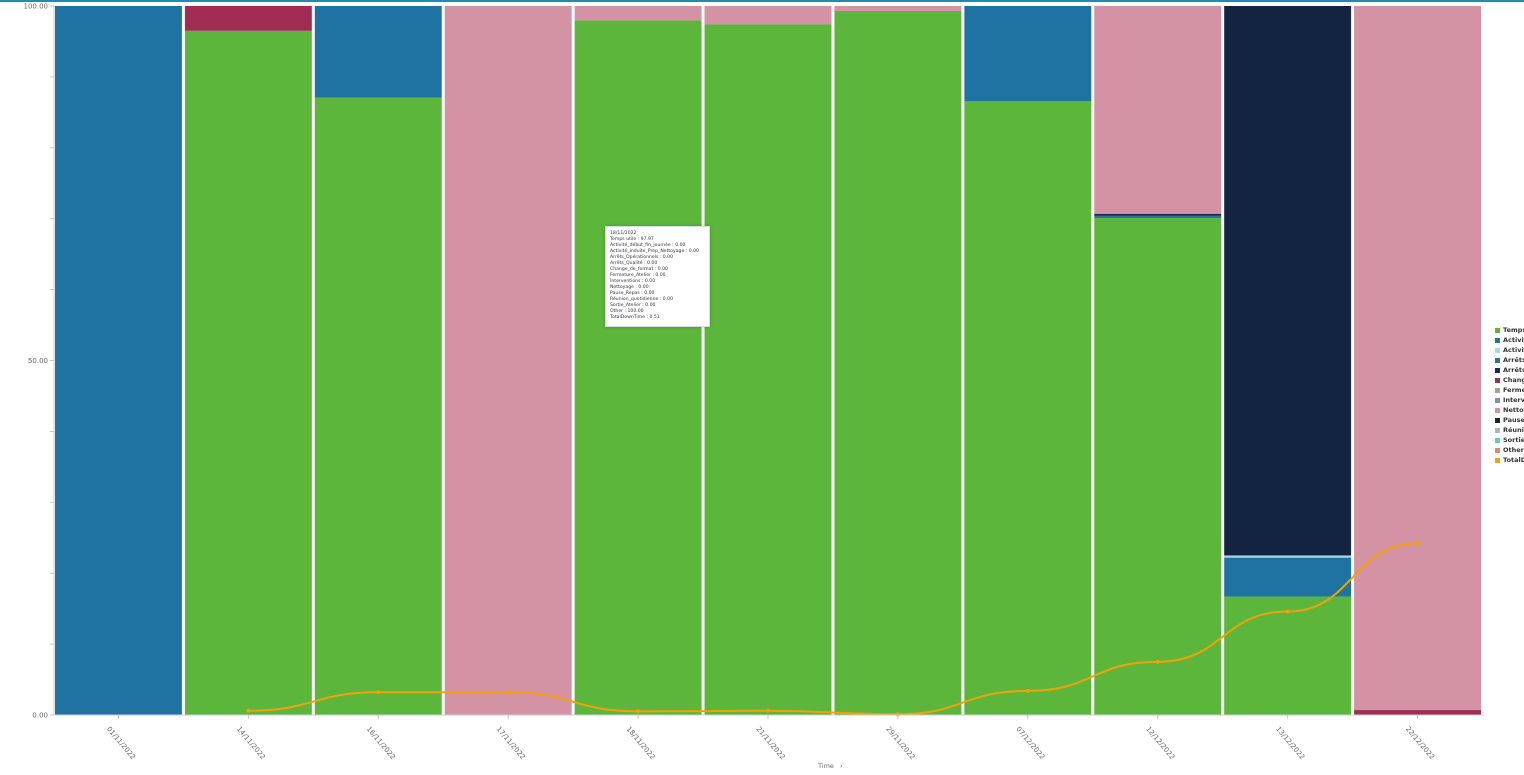 The image size is (1524, 775). I want to click on legend-label: Nettoy, so click(1513, 410).